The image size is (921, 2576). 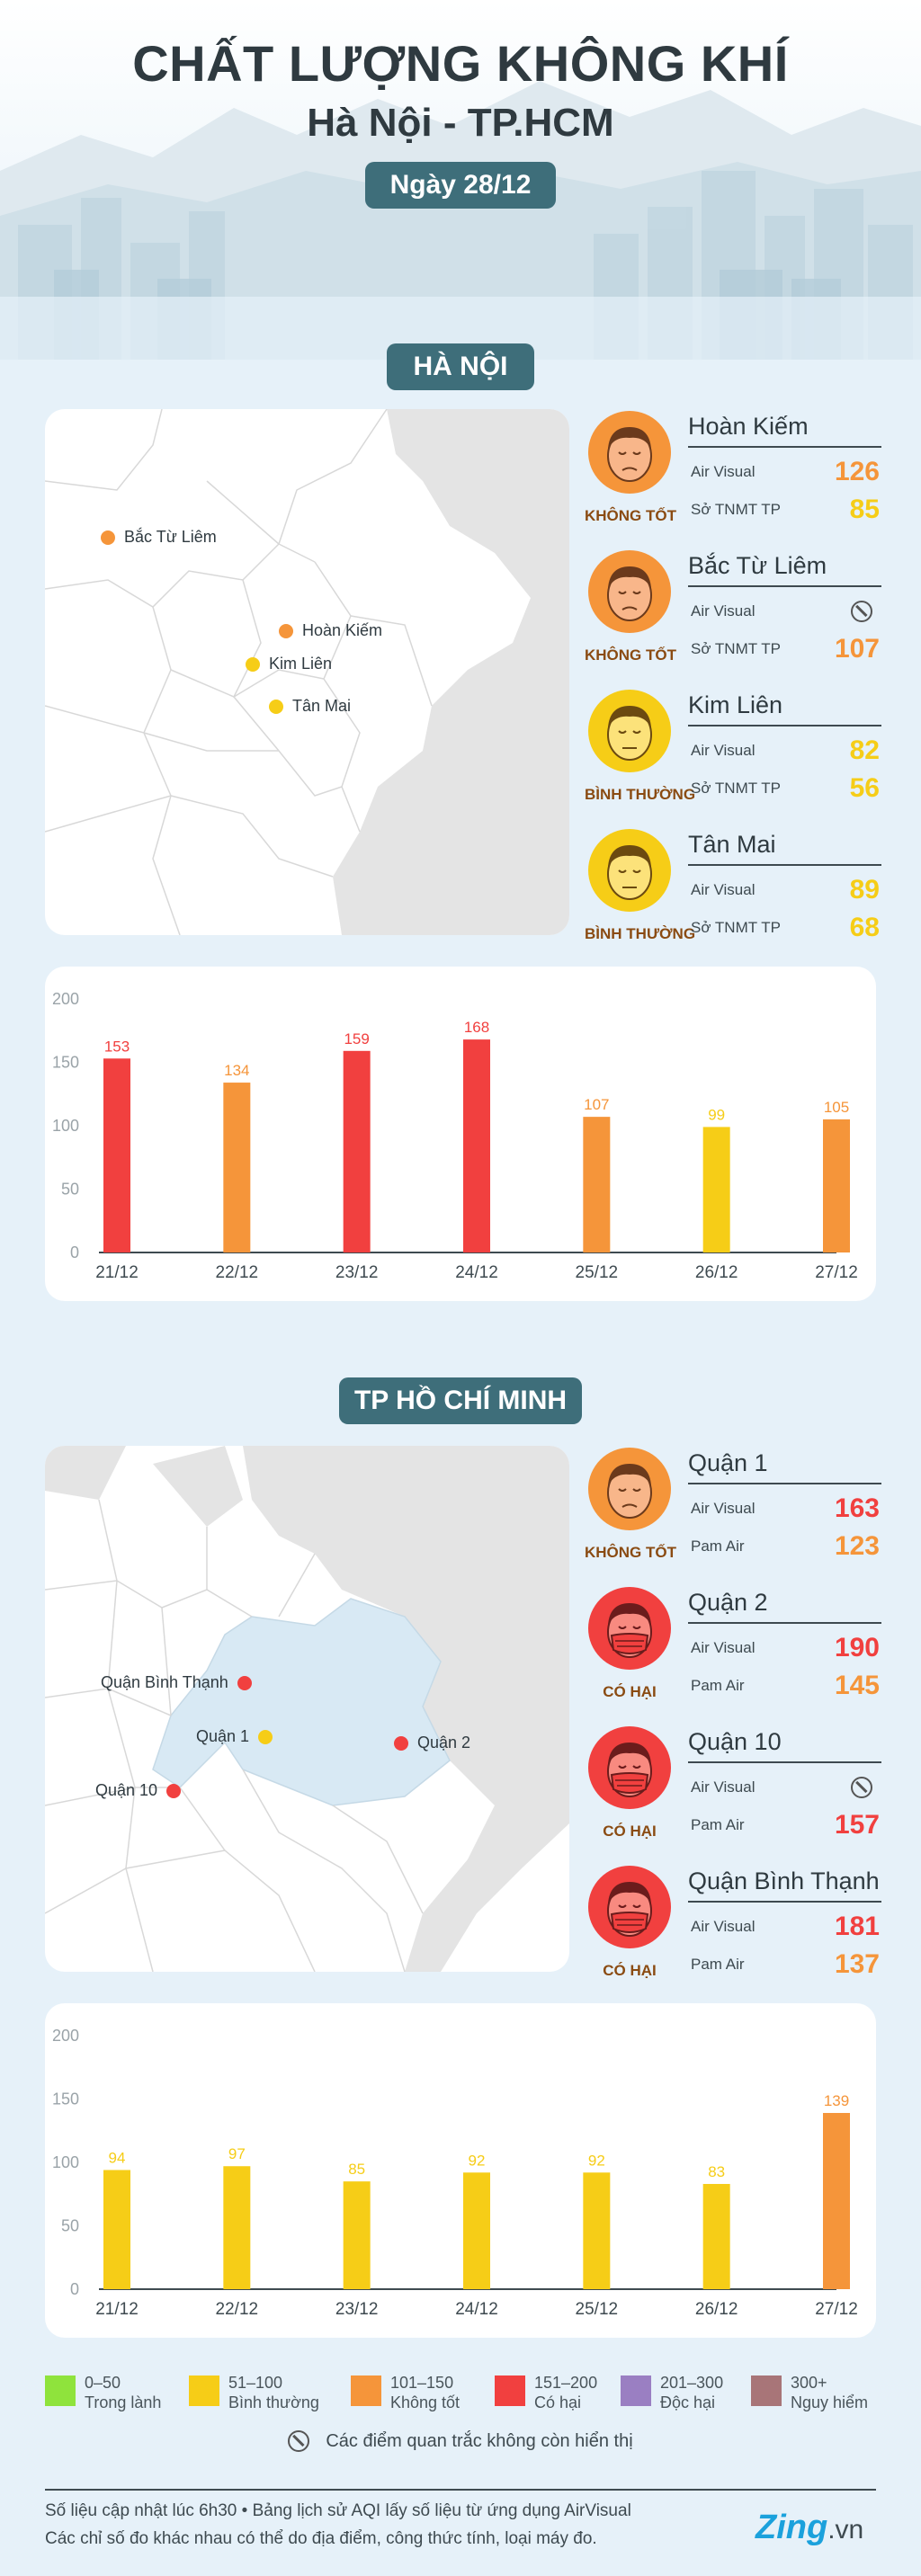 What do you see at coordinates (597, 1184) in the screenshot?
I see `bar-25/12` at bounding box center [597, 1184].